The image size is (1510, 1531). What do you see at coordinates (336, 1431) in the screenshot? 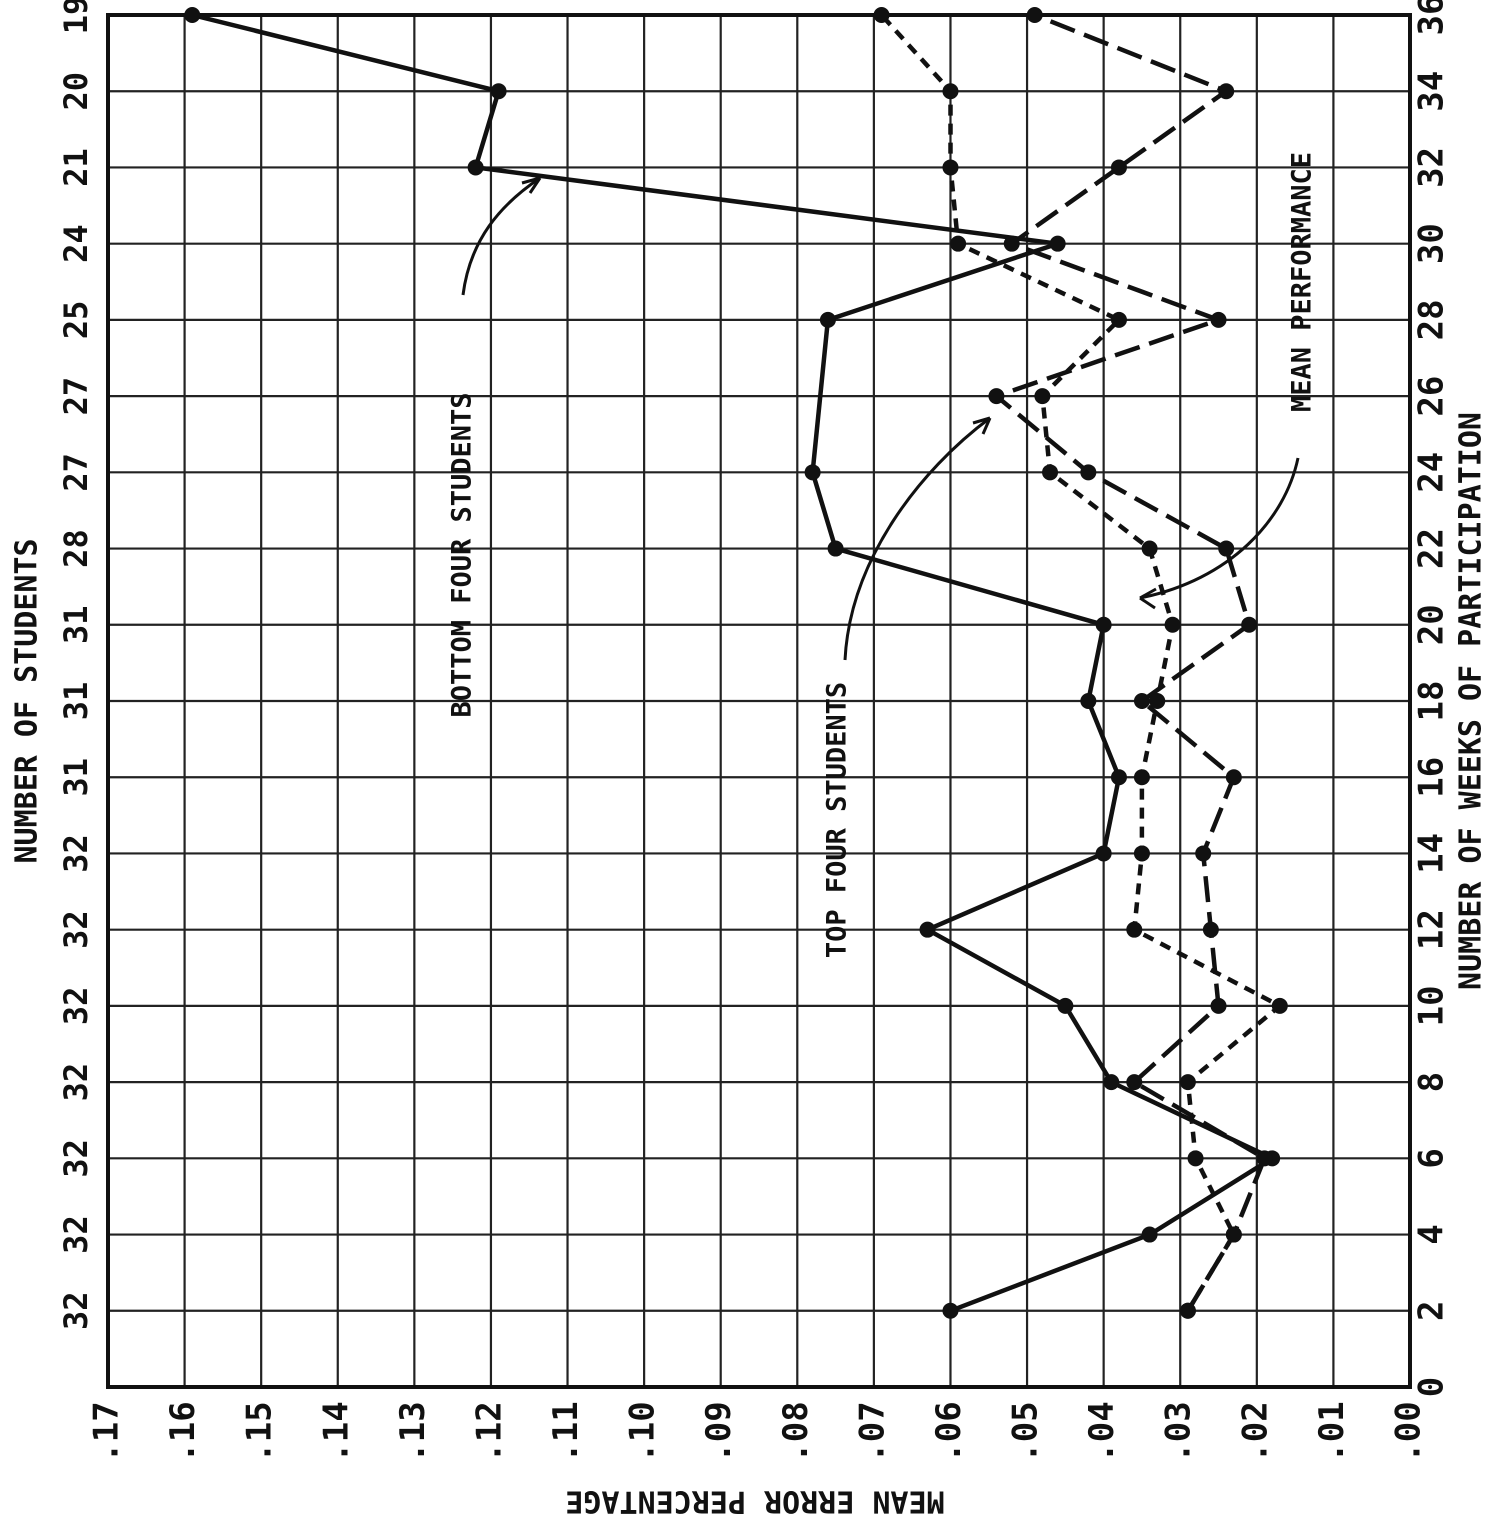
I see `error-tick-label: .14` at bounding box center [336, 1431].